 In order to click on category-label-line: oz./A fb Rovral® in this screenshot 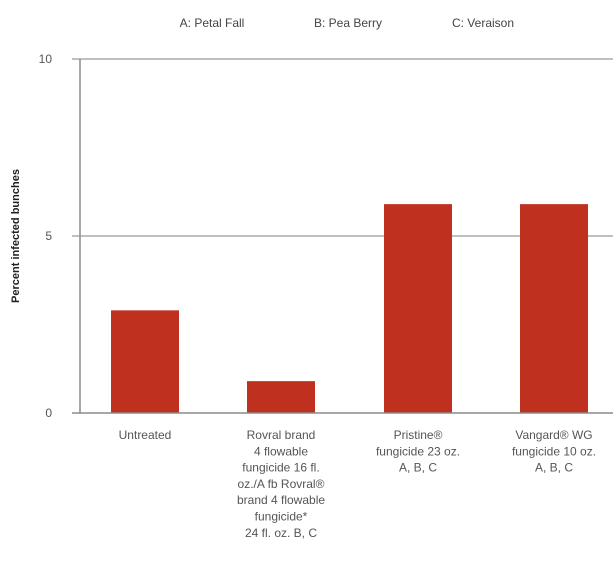, I will do `click(281, 484)`.